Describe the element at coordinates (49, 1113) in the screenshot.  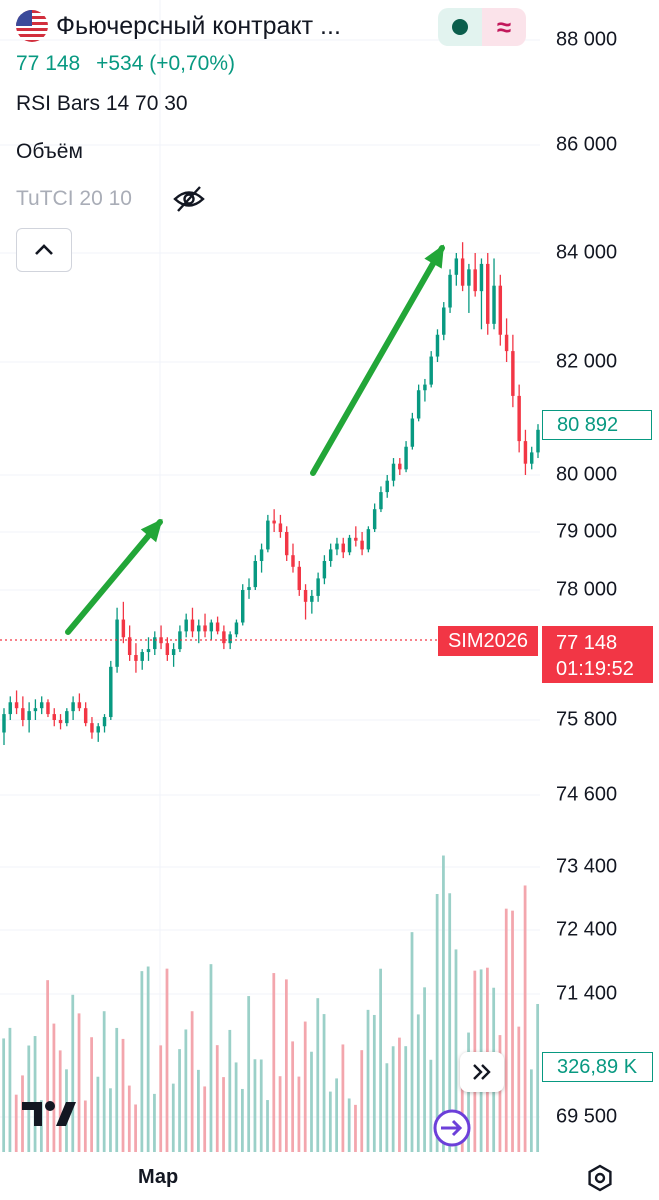
I see `tradingview-logo` at that location.